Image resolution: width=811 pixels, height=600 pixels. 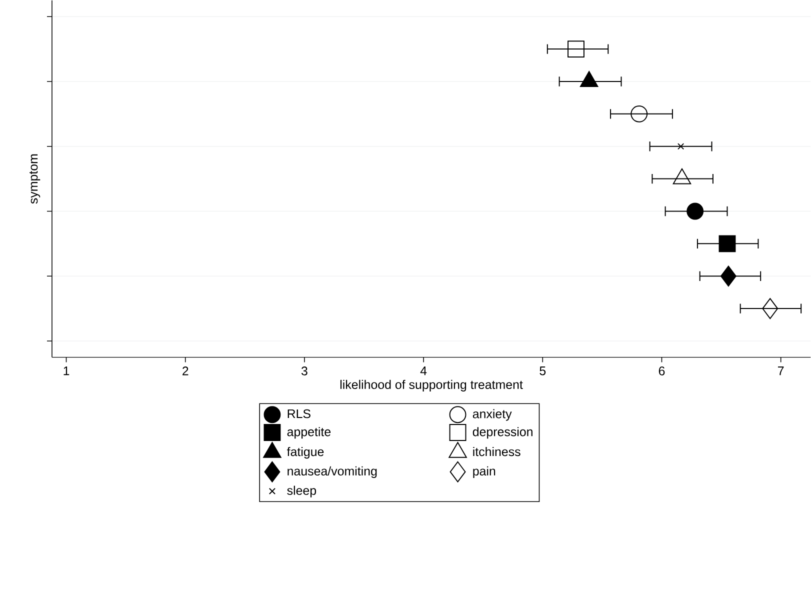 I want to click on x-tick-label: 4, so click(x=423, y=371).